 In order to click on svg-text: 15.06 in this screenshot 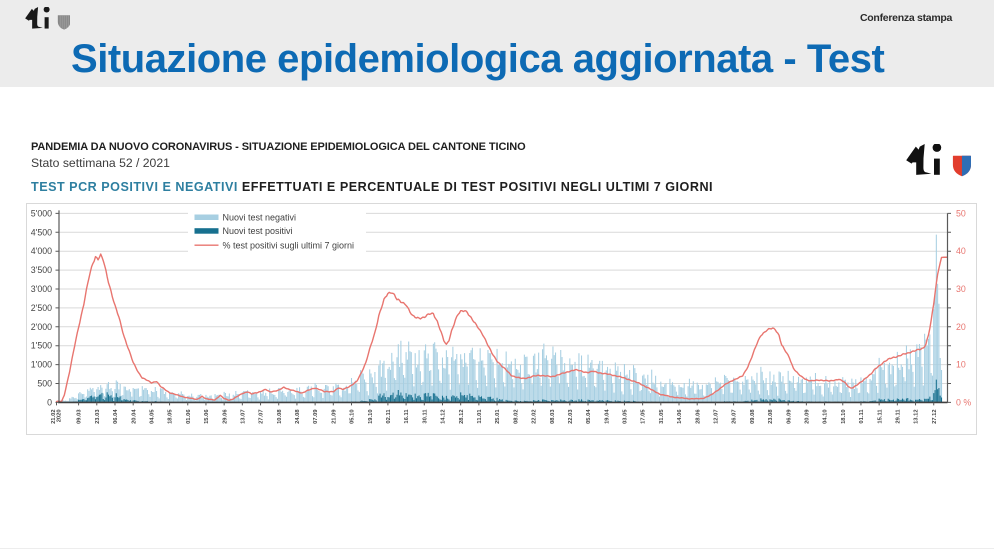, I will do `click(207, 416)`.